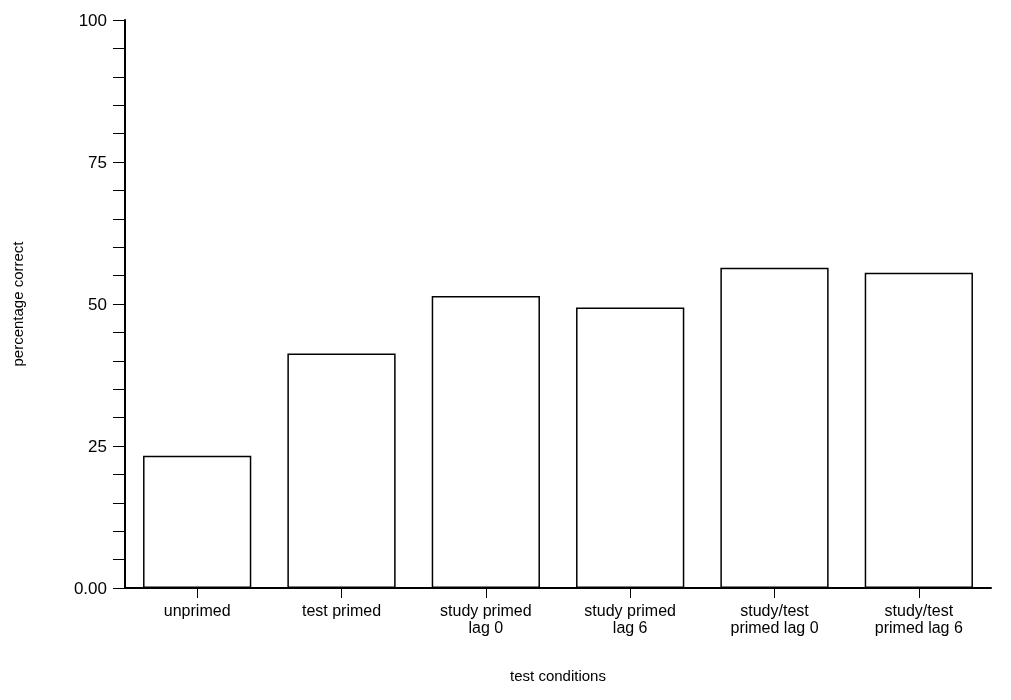 The height and width of the screenshot is (700, 1011). I want to click on x-tick-label: test primed, so click(341, 610).